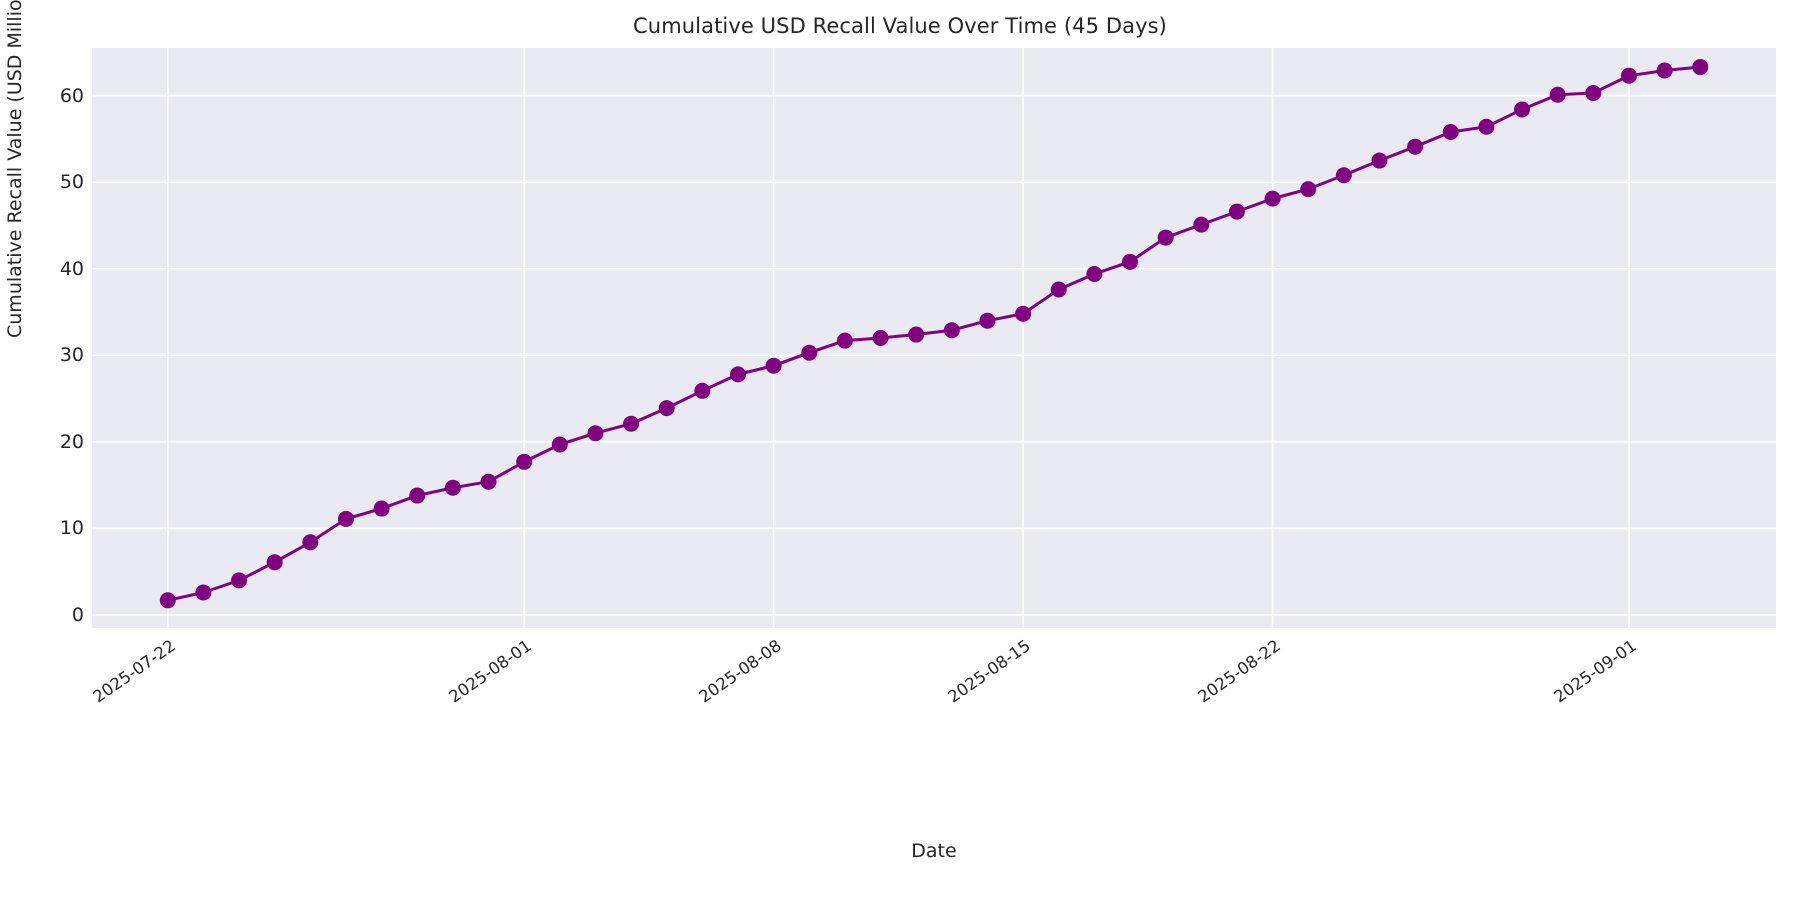  Describe the element at coordinates (71, 182) in the screenshot. I see `y-tick-label: 50` at that location.